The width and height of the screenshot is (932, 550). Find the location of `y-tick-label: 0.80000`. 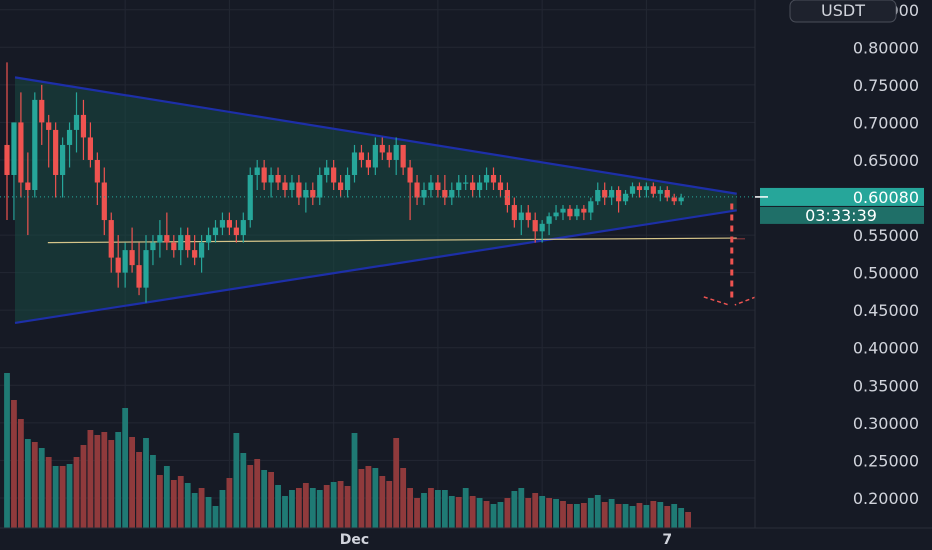

y-tick-label: 0.80000 is located at coordinates (886, 47).